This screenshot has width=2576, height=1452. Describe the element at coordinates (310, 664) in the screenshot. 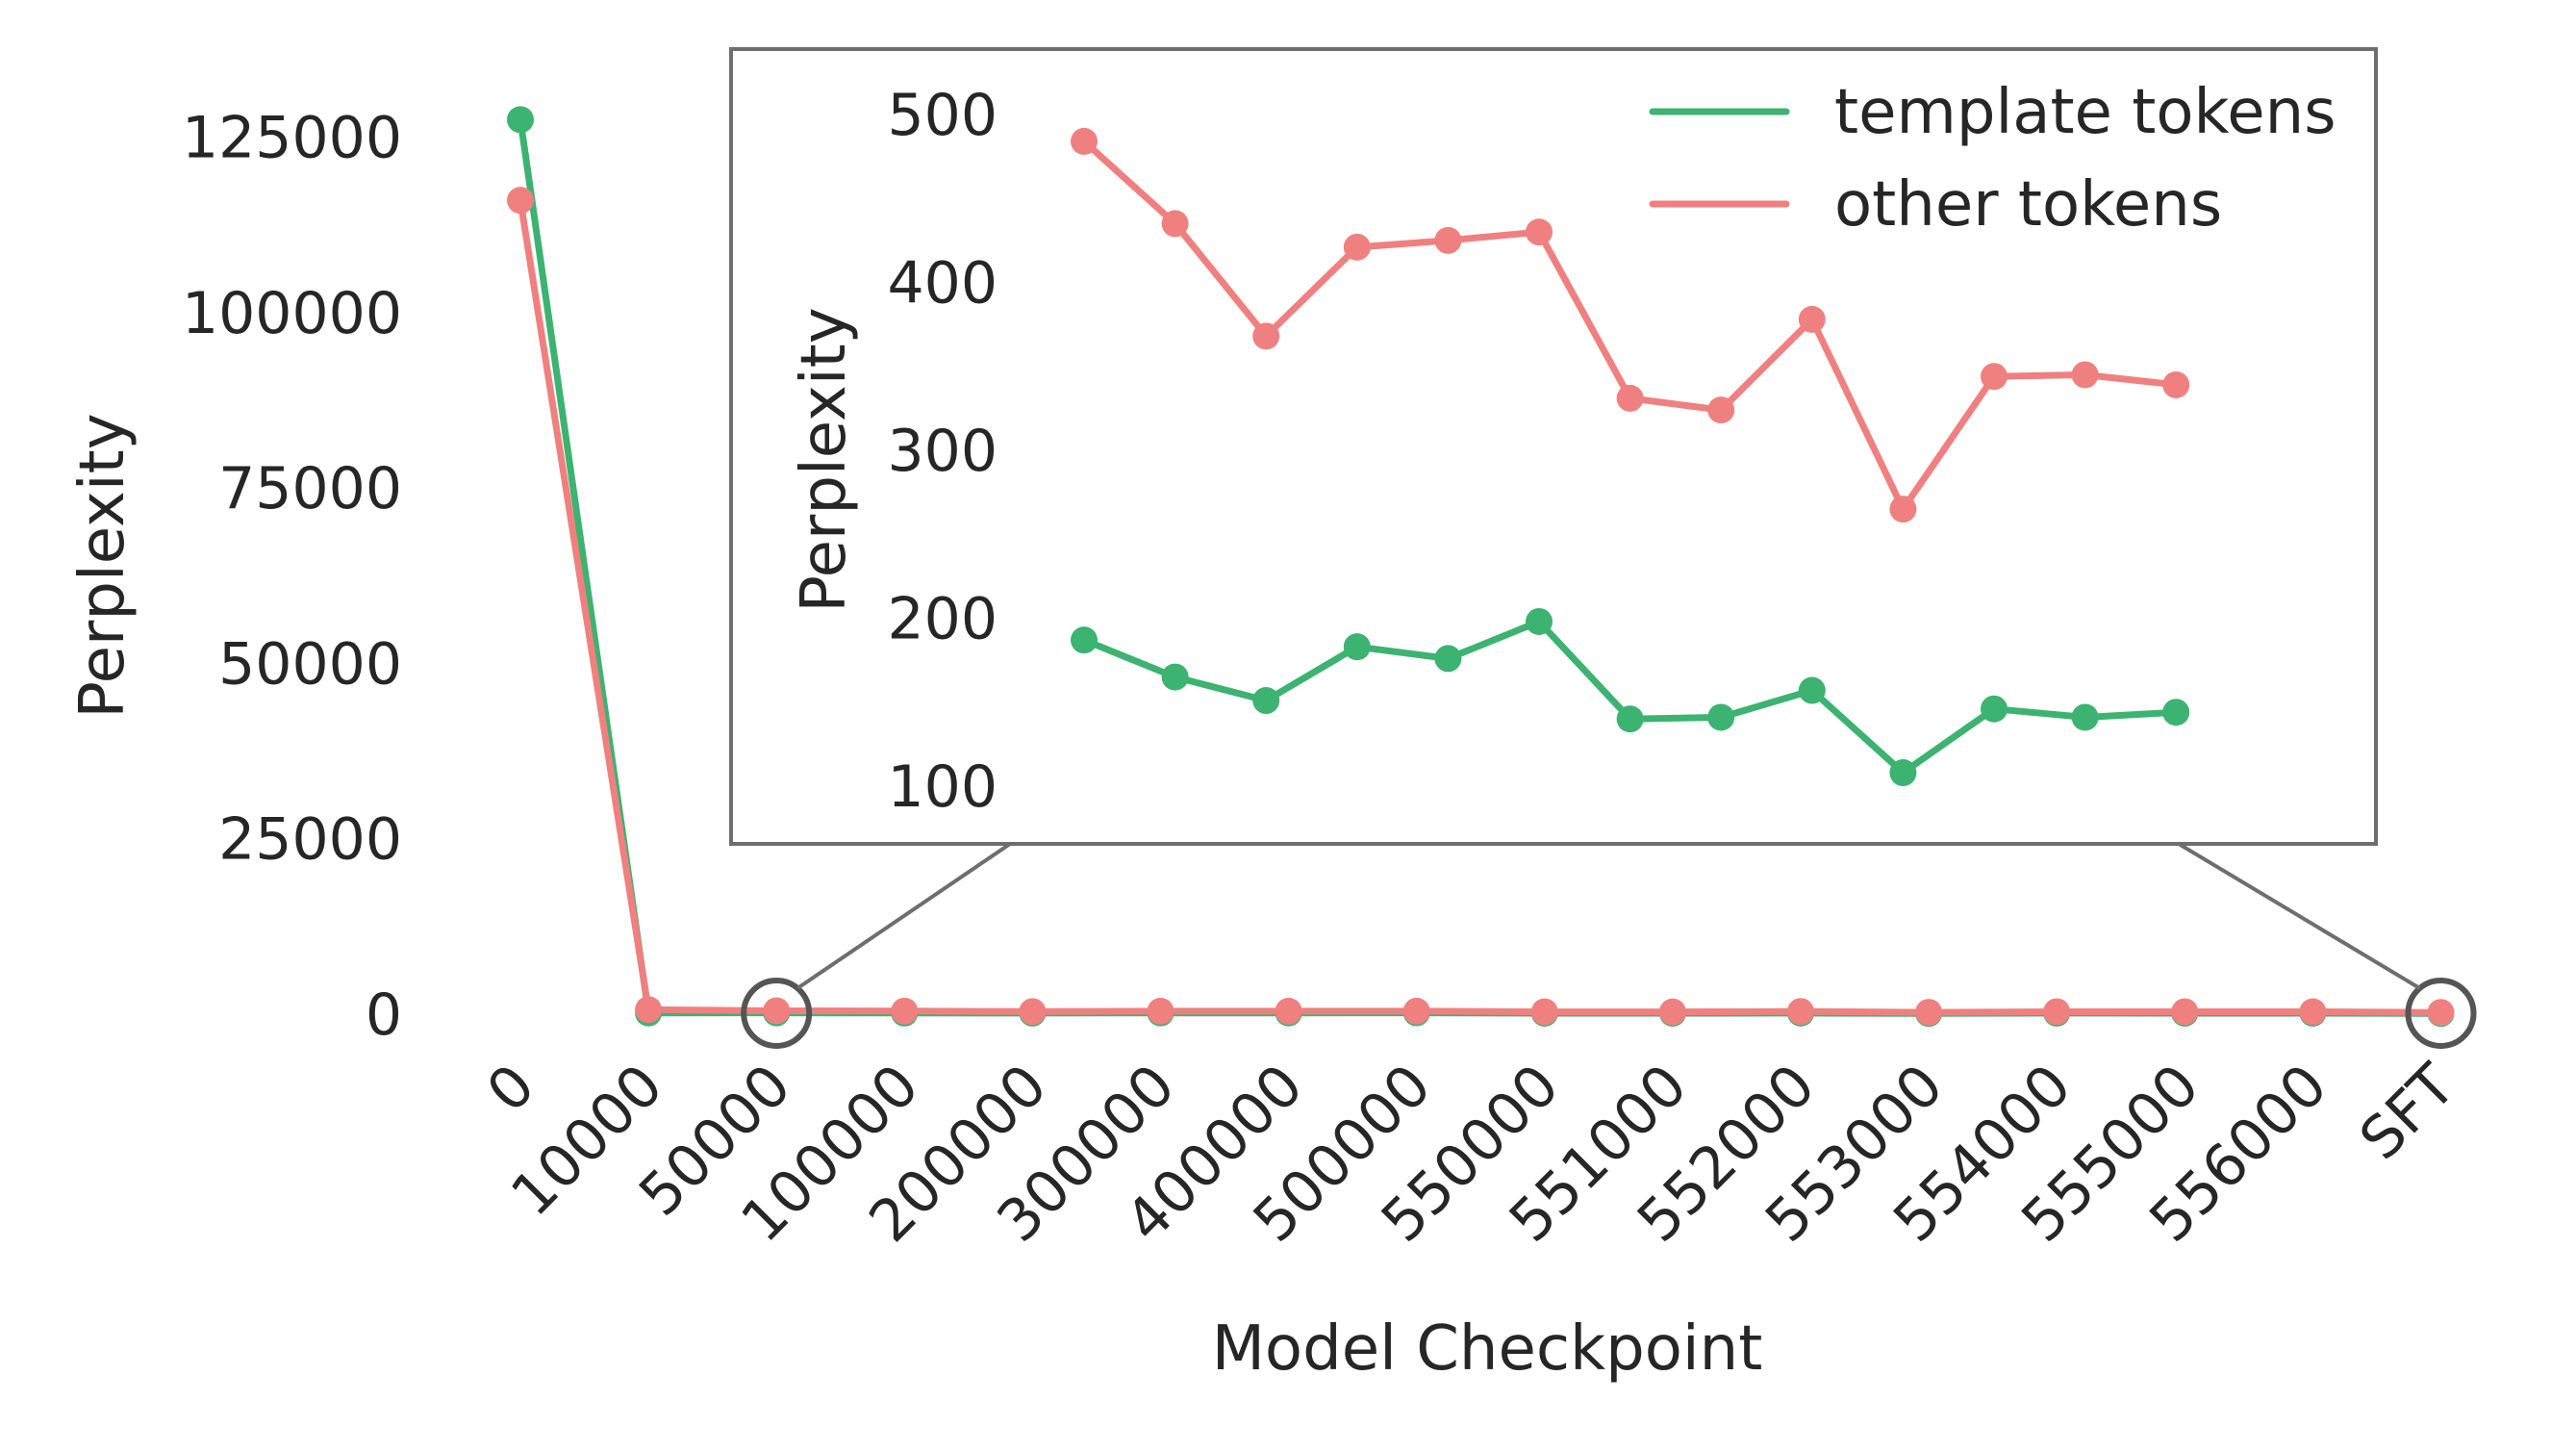

I see `main-y-tick-2: 50000` at that location.